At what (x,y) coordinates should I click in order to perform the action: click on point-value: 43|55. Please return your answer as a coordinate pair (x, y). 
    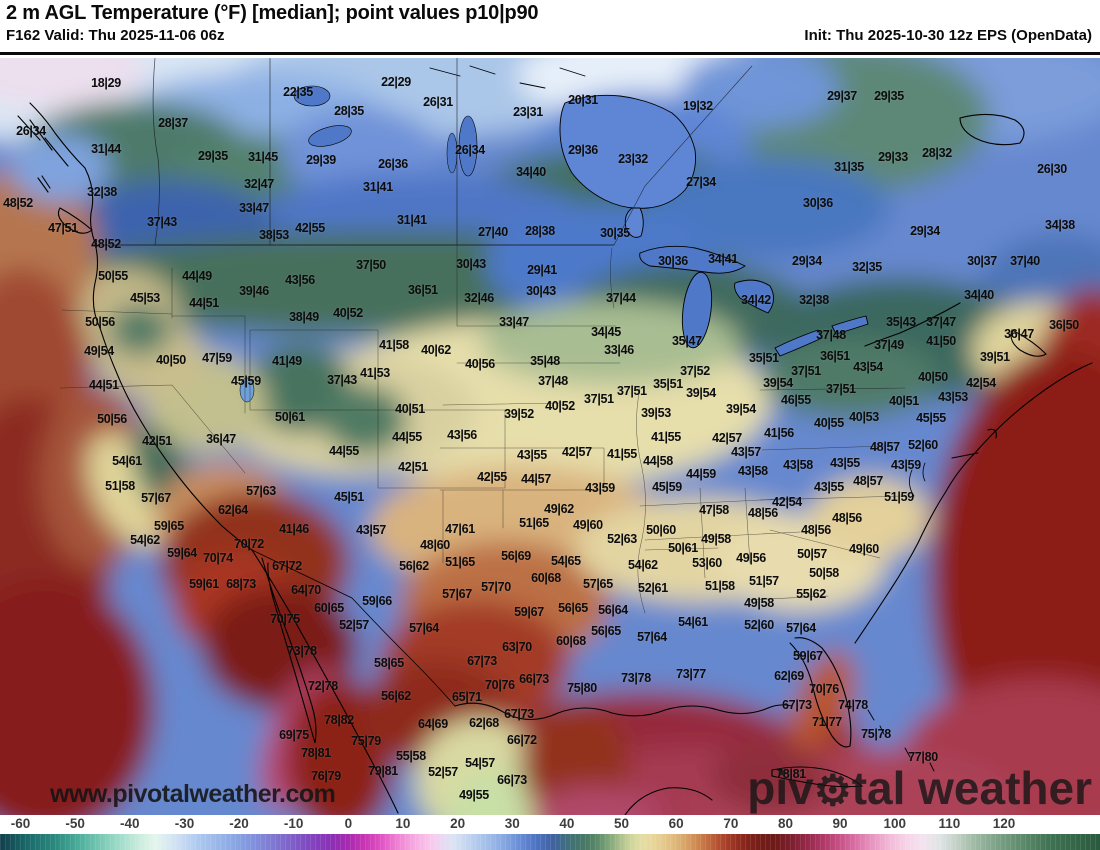
    Looking at the image, I should click on (845, 462).